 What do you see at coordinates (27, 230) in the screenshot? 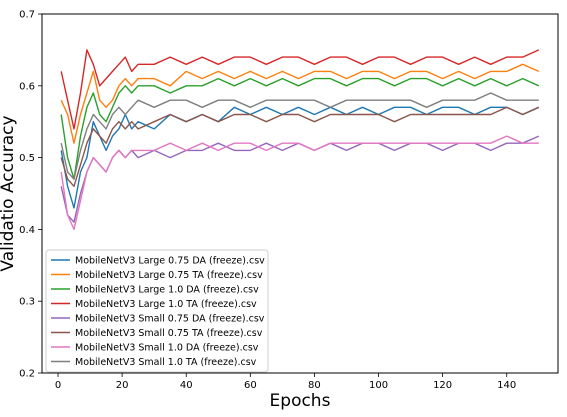
I see `y-tick-label: 0.4` at bounding box center [27, 230].